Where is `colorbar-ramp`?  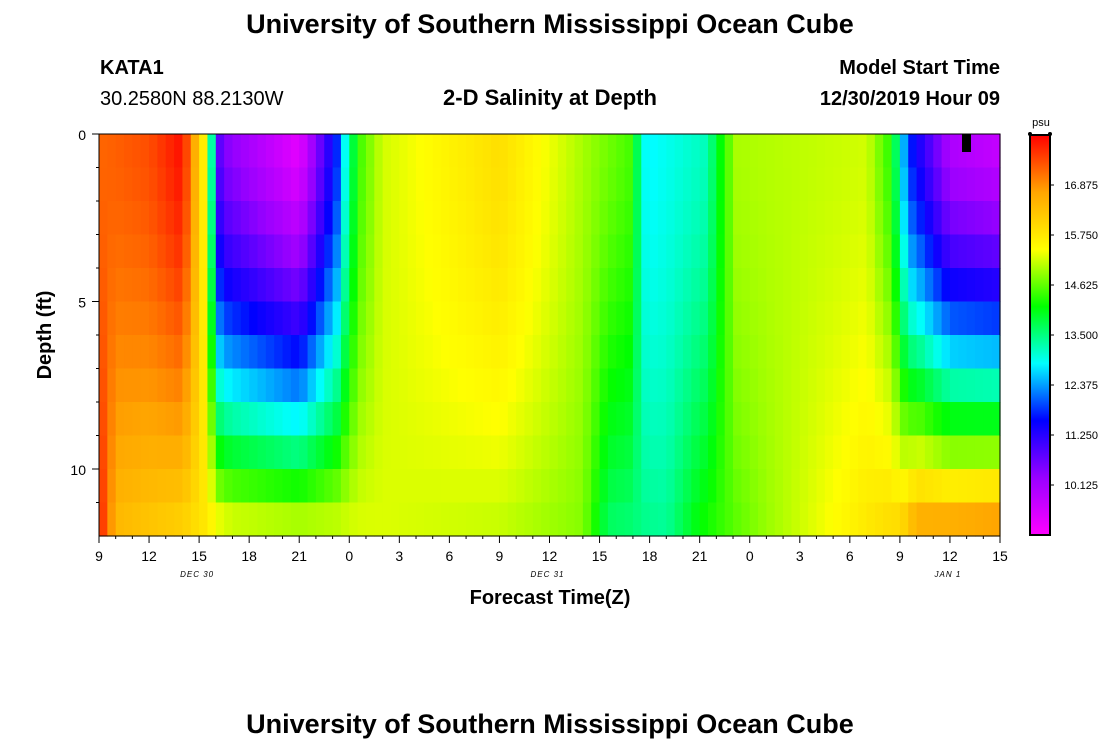 colorbar-ramp is located at coordinates (1040, 335).